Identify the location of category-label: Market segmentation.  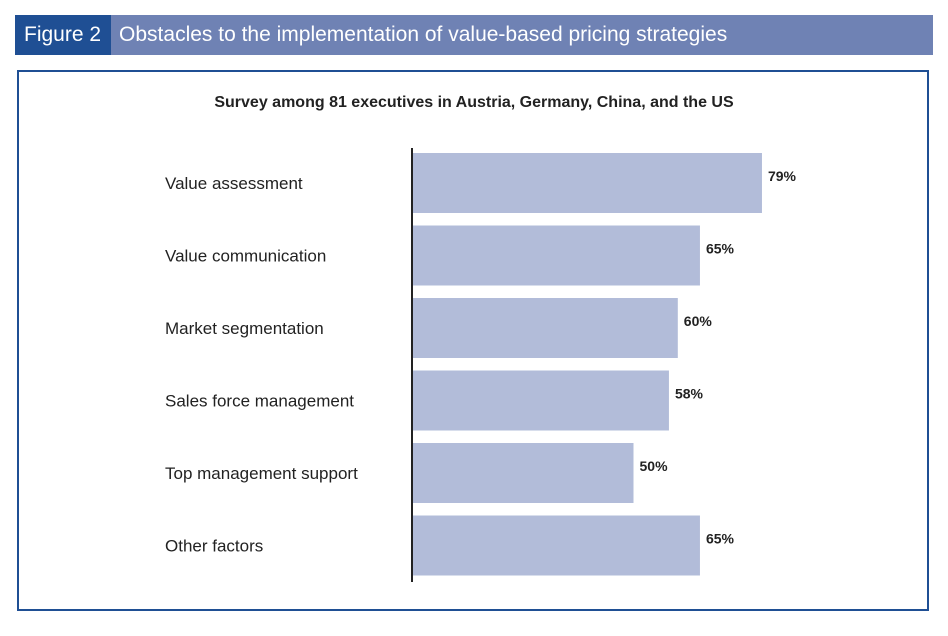
(244, 328).